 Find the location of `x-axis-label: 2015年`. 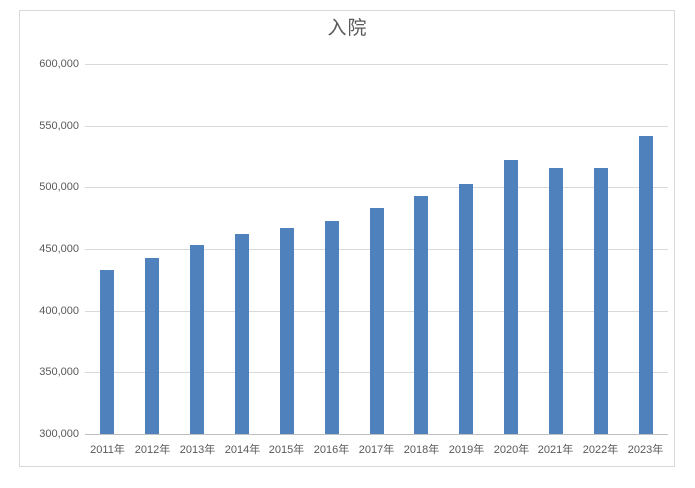

x-axis-label: 2015年 is located at coordinates (286, 450).